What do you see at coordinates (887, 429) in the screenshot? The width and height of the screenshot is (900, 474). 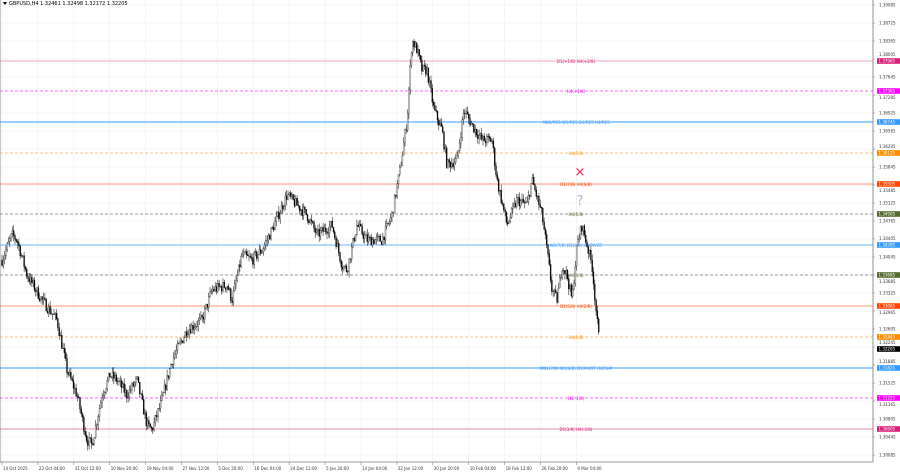 I see `level-price-value: 1.30605` at bounding box center [887, 429].